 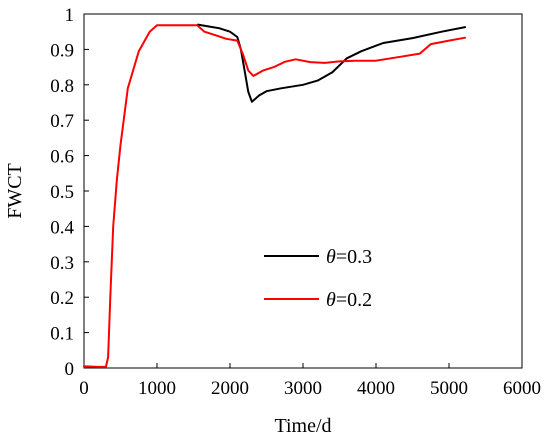 What do you see at coordinates (84, 388) in the screenshot?
I see `x-tick-label: 0` at bounding box center [84, 388].